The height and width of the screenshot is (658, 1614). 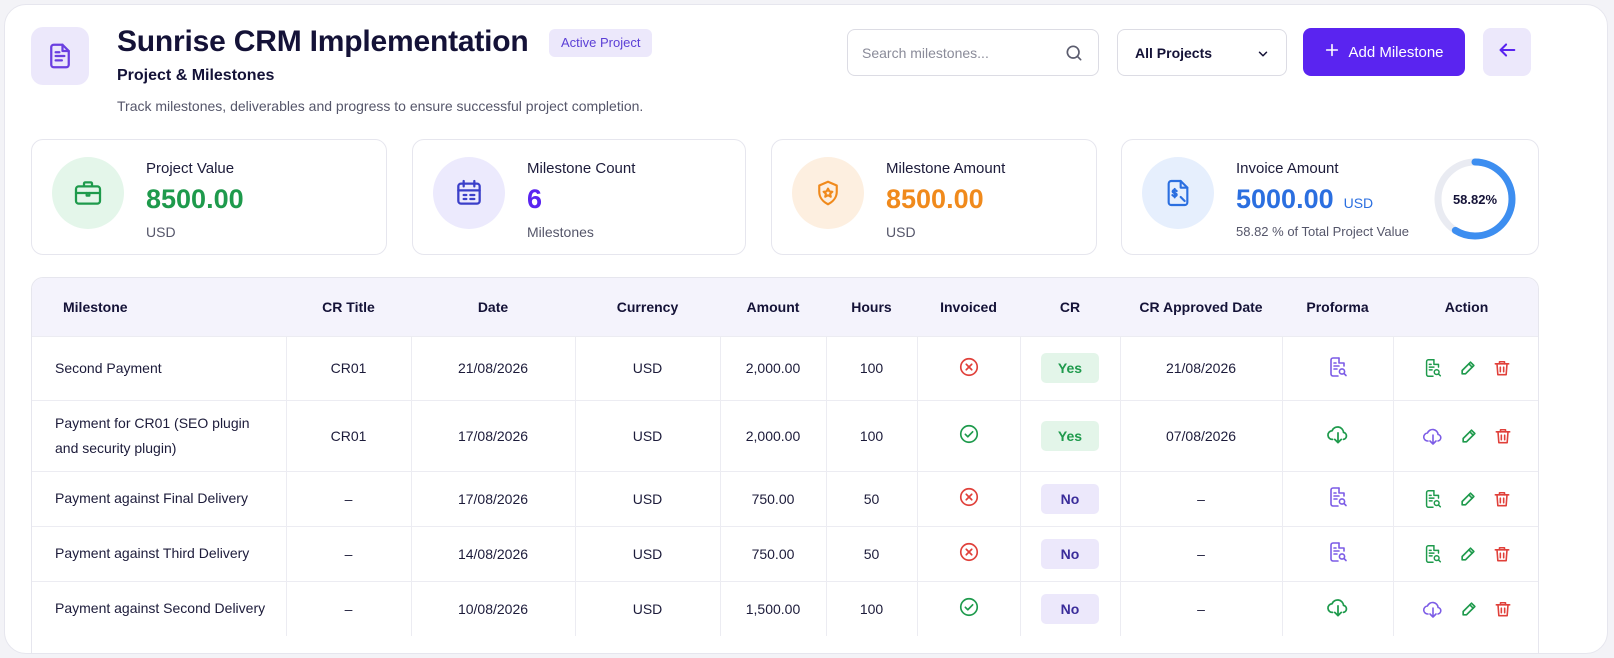 I want to click on milestone-count-card: Milestone Count 6 Milestones, so click(x=579, y=197).